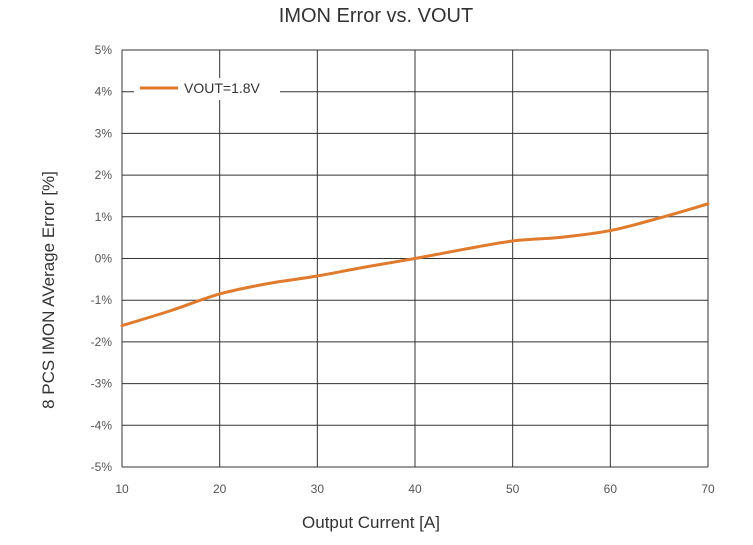  What do you see at coordinates (48, 290) in the screenshot?
I see `y-axis-label: 8 PCS IMON AVerage Error [%]` at bounding box center [48, 290].